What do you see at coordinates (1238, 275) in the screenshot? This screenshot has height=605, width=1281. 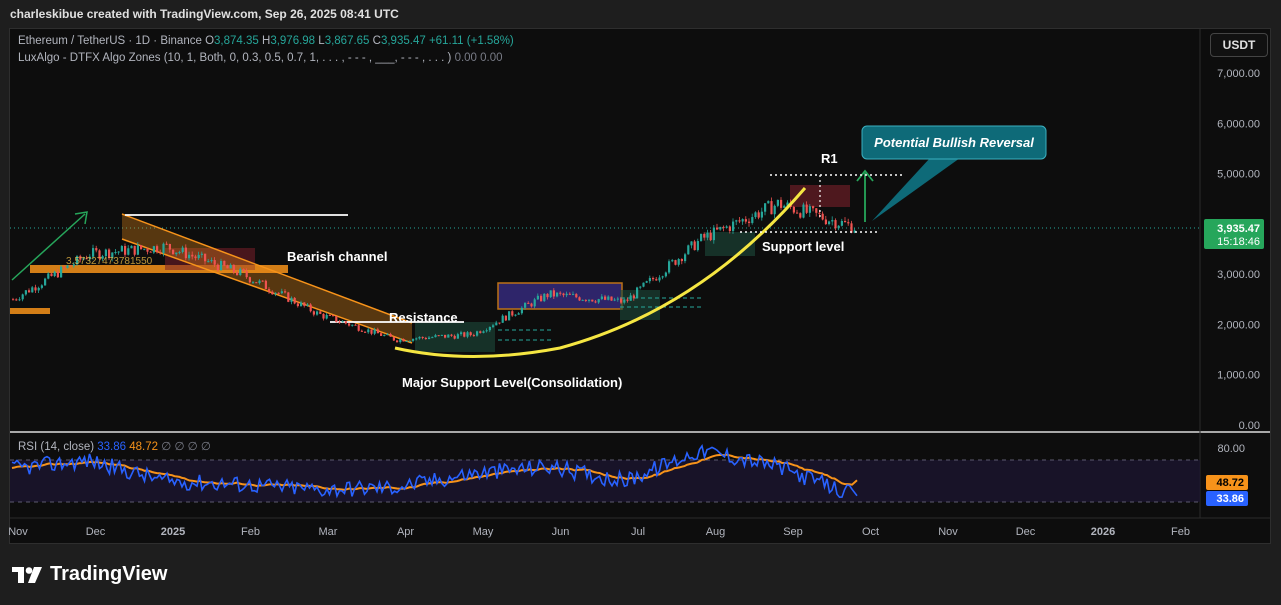 I see `price-tick-label: 3,000.00` at bounding box center [1238, 275].